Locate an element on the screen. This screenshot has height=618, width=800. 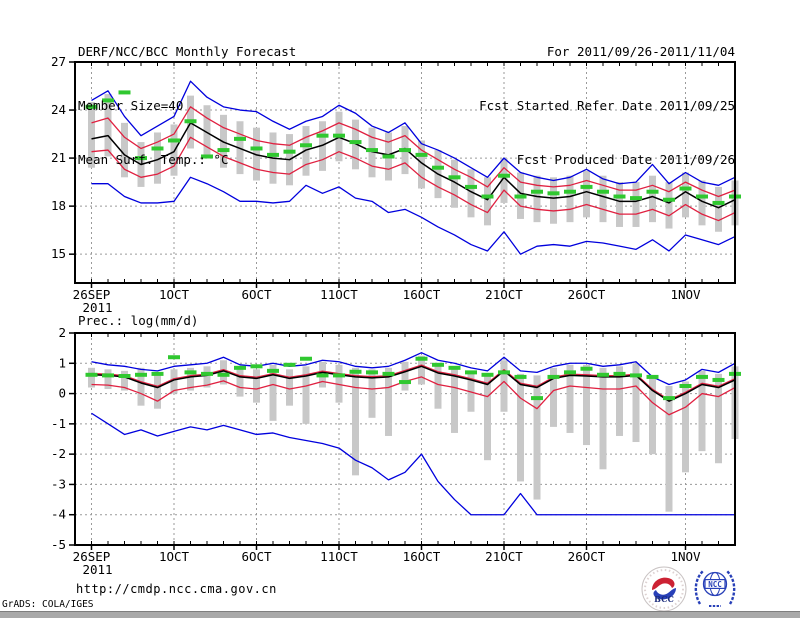
ncc-logo-emblem: NCC is located at coordinates (715, 588).